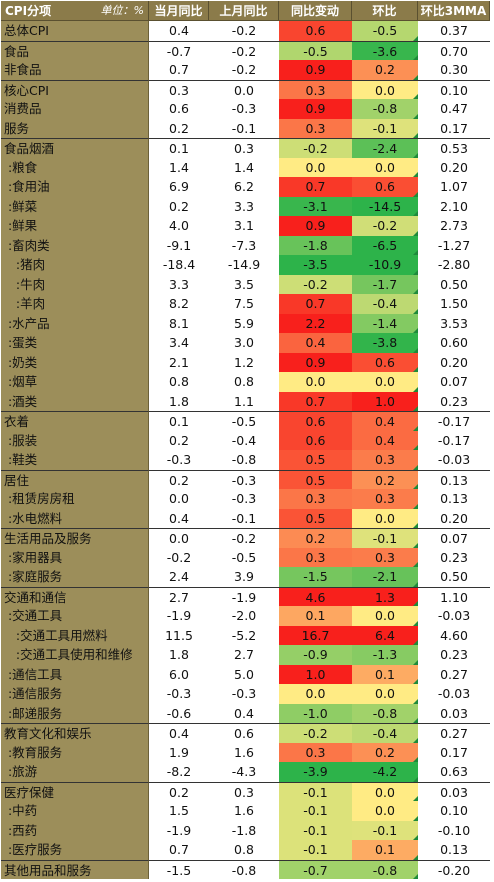 The height and width of the screenshot is (882, 494). I want to click on previous-yoy-cell: 0.3, so click(244, 148).